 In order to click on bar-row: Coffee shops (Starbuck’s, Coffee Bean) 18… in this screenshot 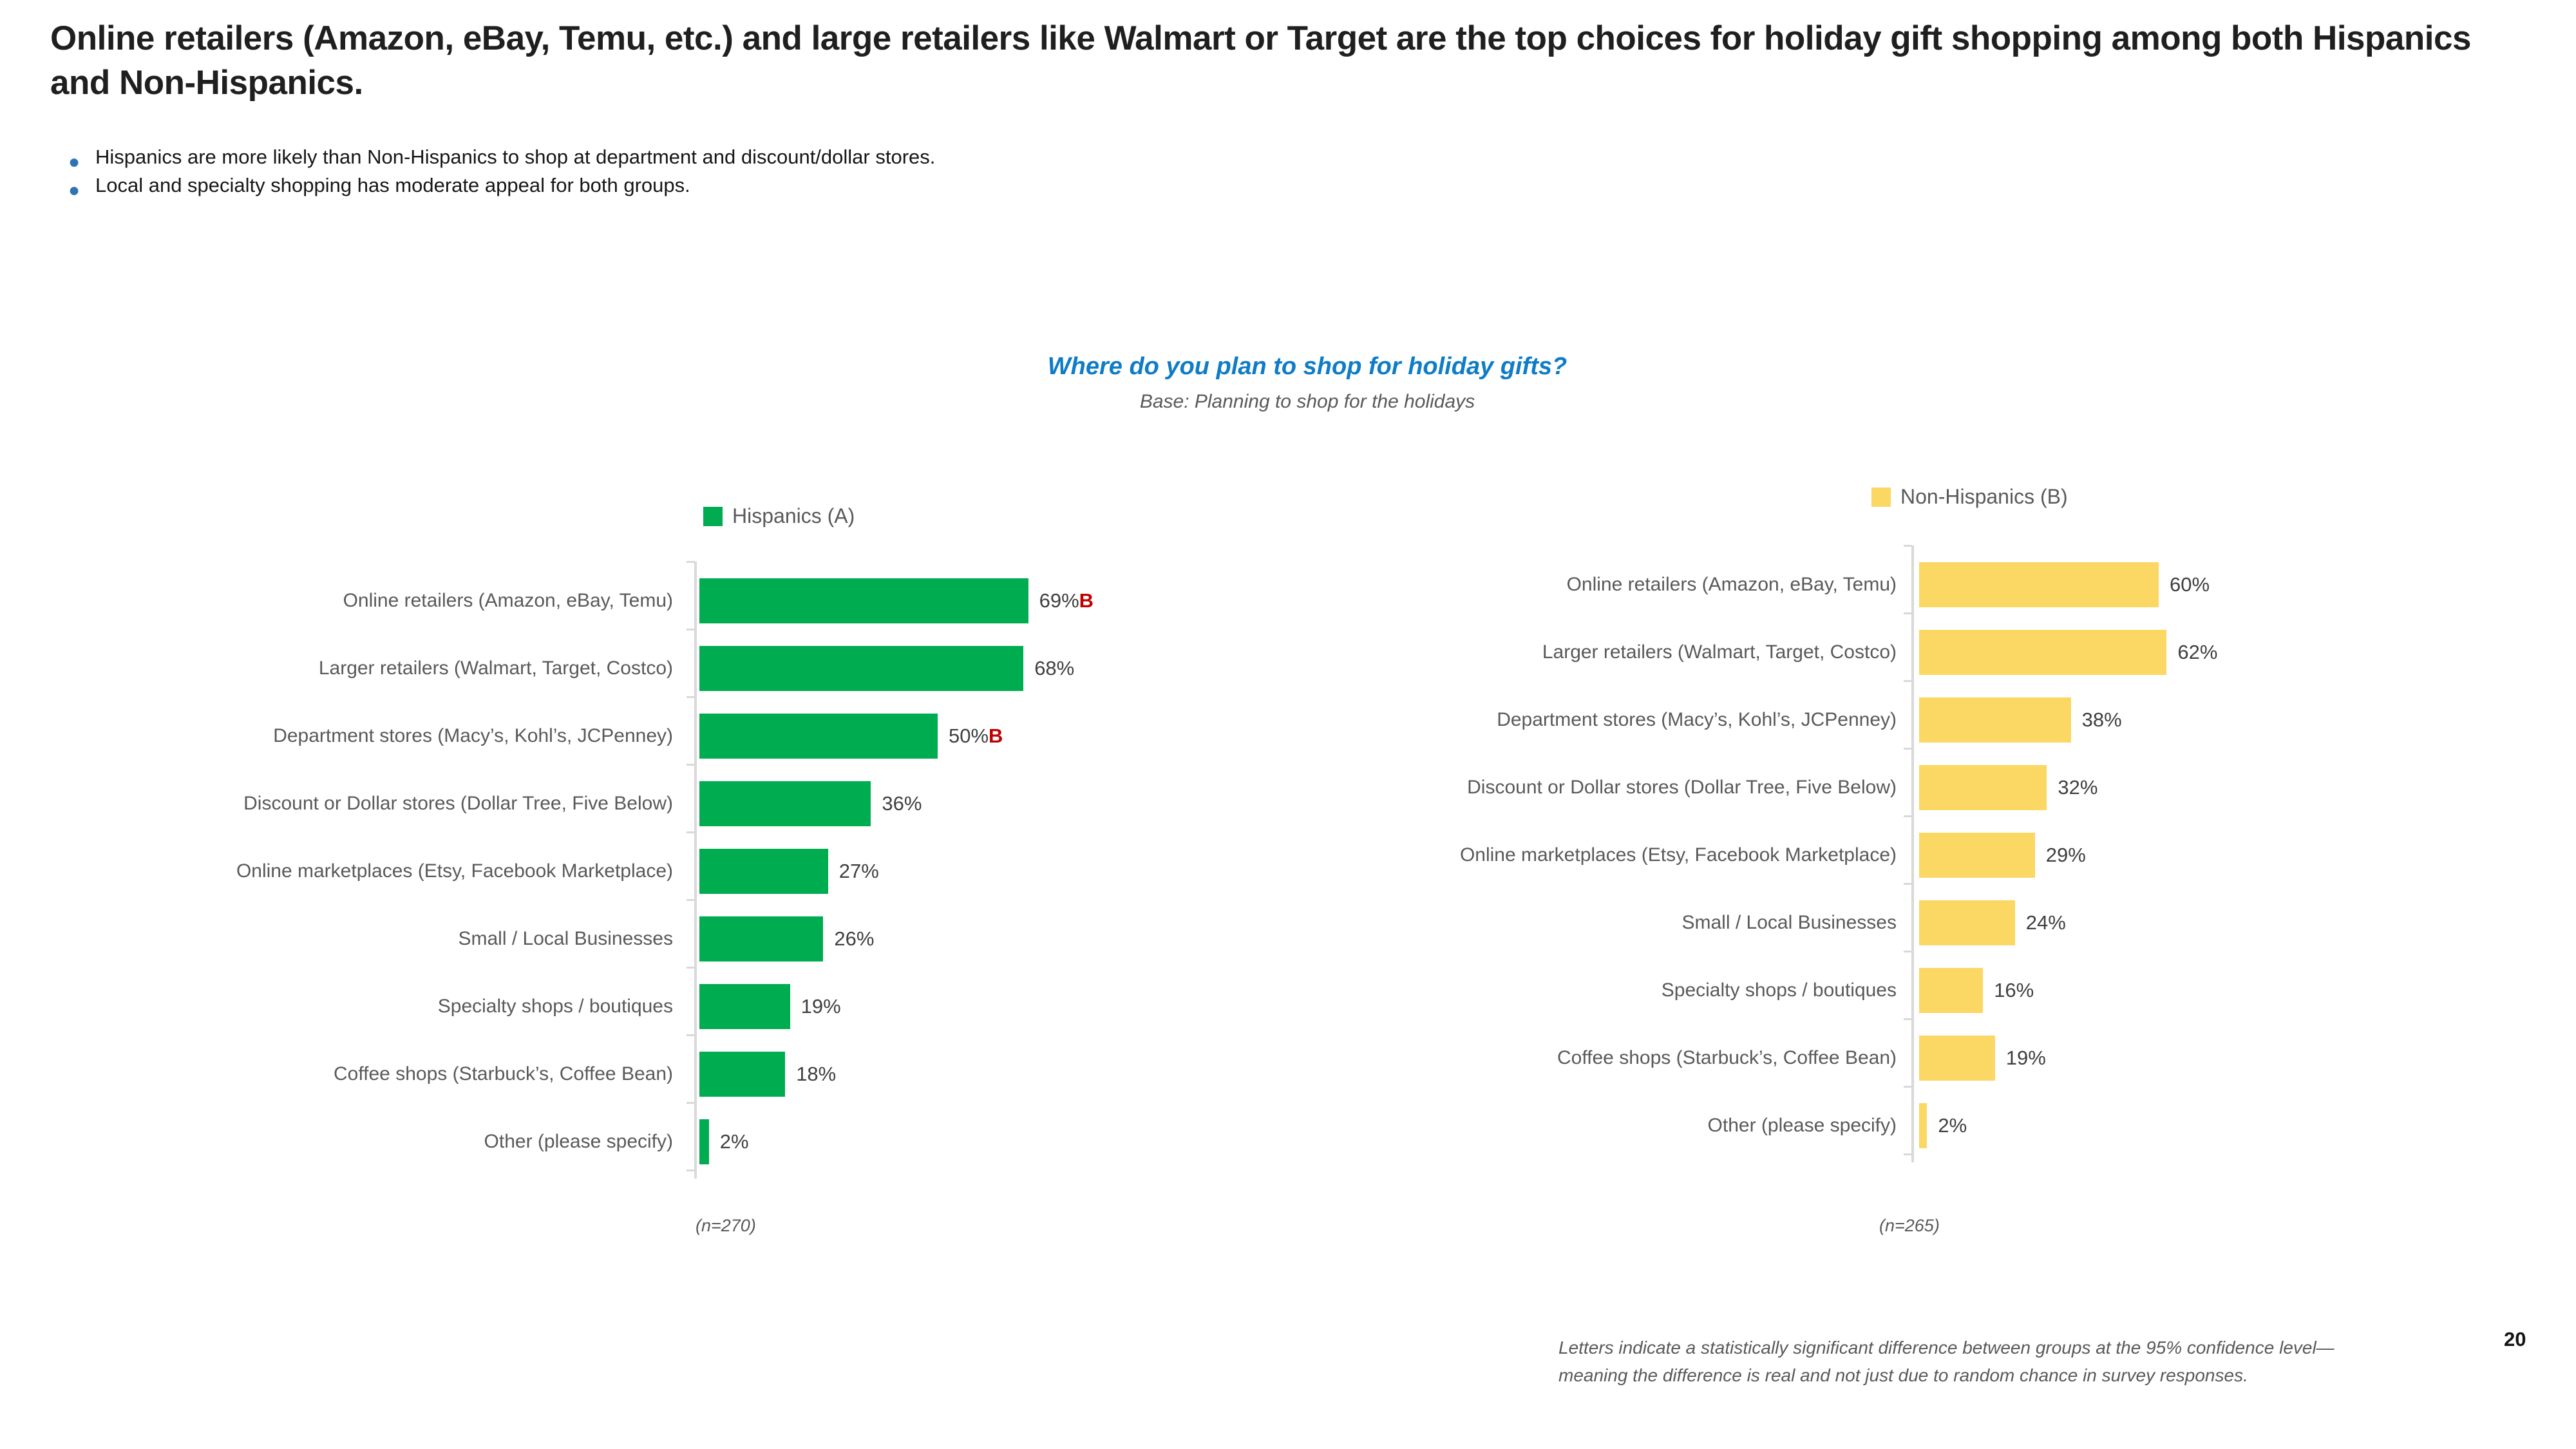, I will do `click(663, 1074)`.